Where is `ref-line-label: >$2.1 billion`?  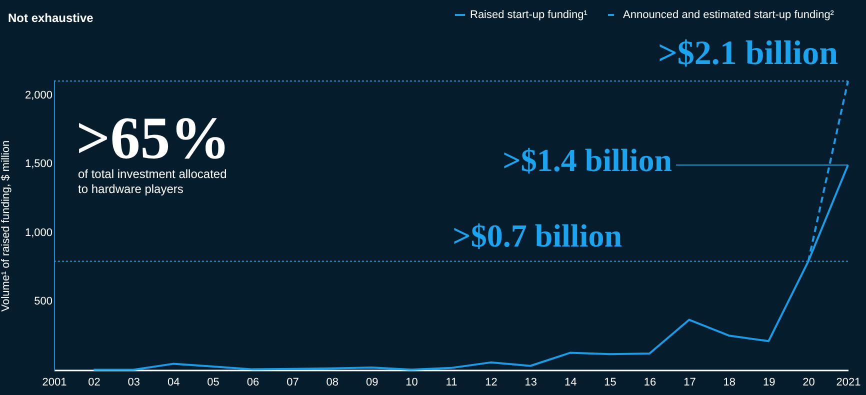 ref-line-label: >$2.1 billion is located at coordinates (748, 53).